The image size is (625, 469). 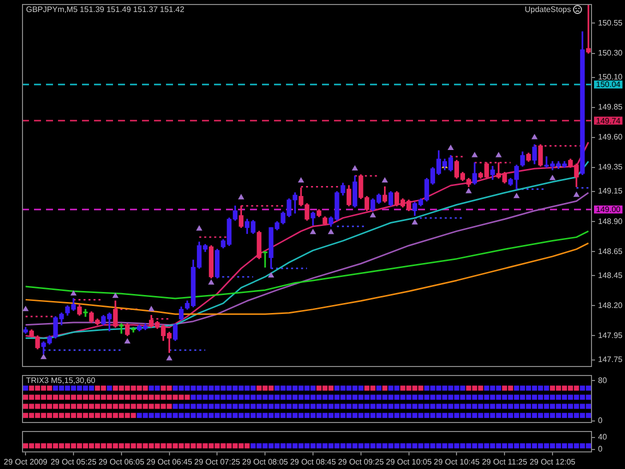 What do you see at coordinates (457, 461) in the screenshot?
I see `x-tick-label: 29 Oct 10:45` at bounding box center [457, 461].